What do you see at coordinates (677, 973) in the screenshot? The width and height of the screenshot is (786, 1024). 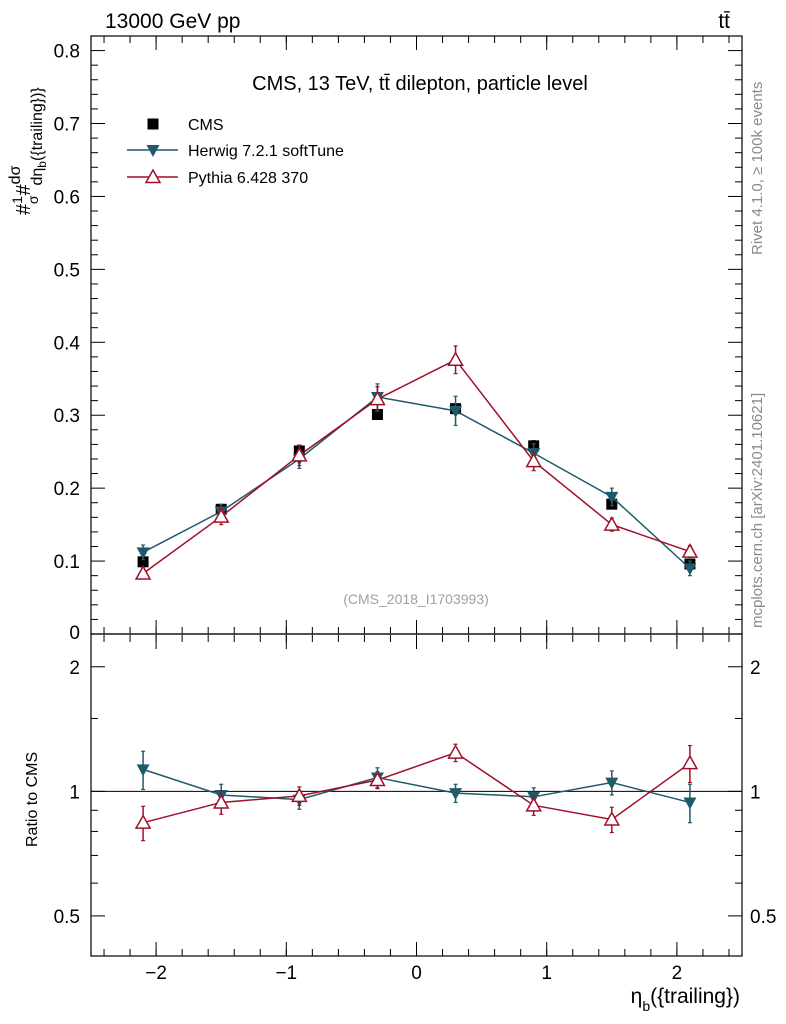 I see `x-tick-label: 2` at bounding box center [677, 973].